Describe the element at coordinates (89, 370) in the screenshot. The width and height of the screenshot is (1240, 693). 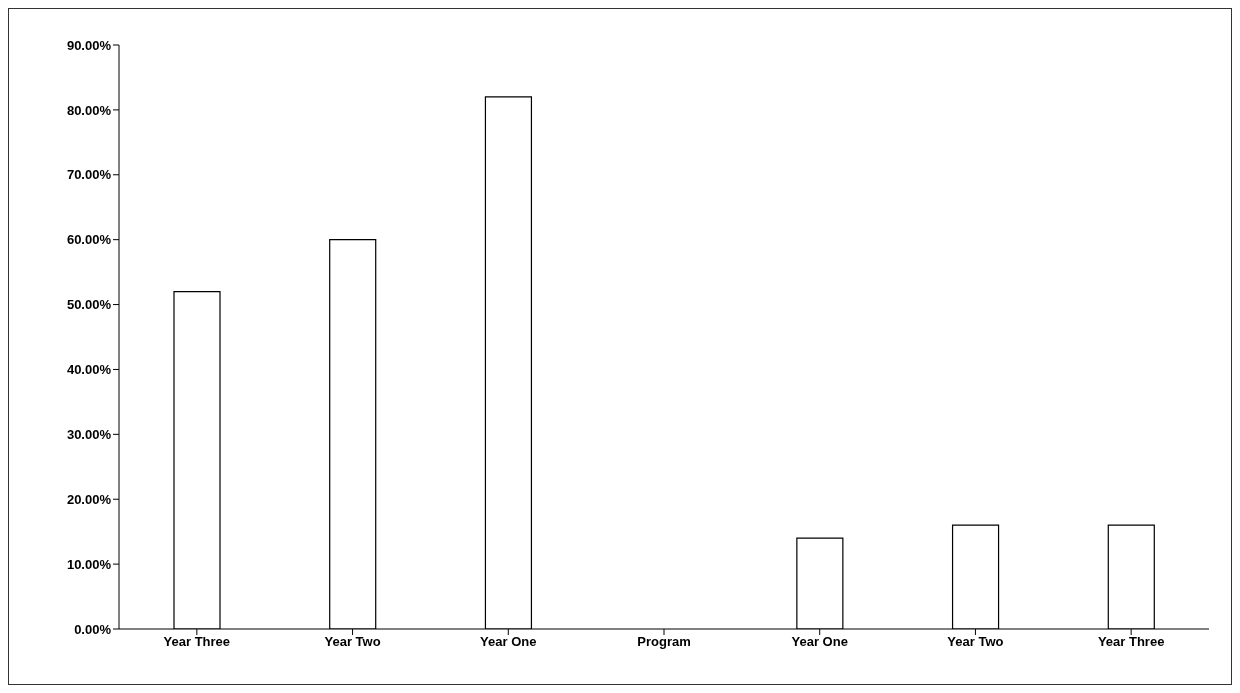
I see `y-tick-label: 40.00%` at that location.